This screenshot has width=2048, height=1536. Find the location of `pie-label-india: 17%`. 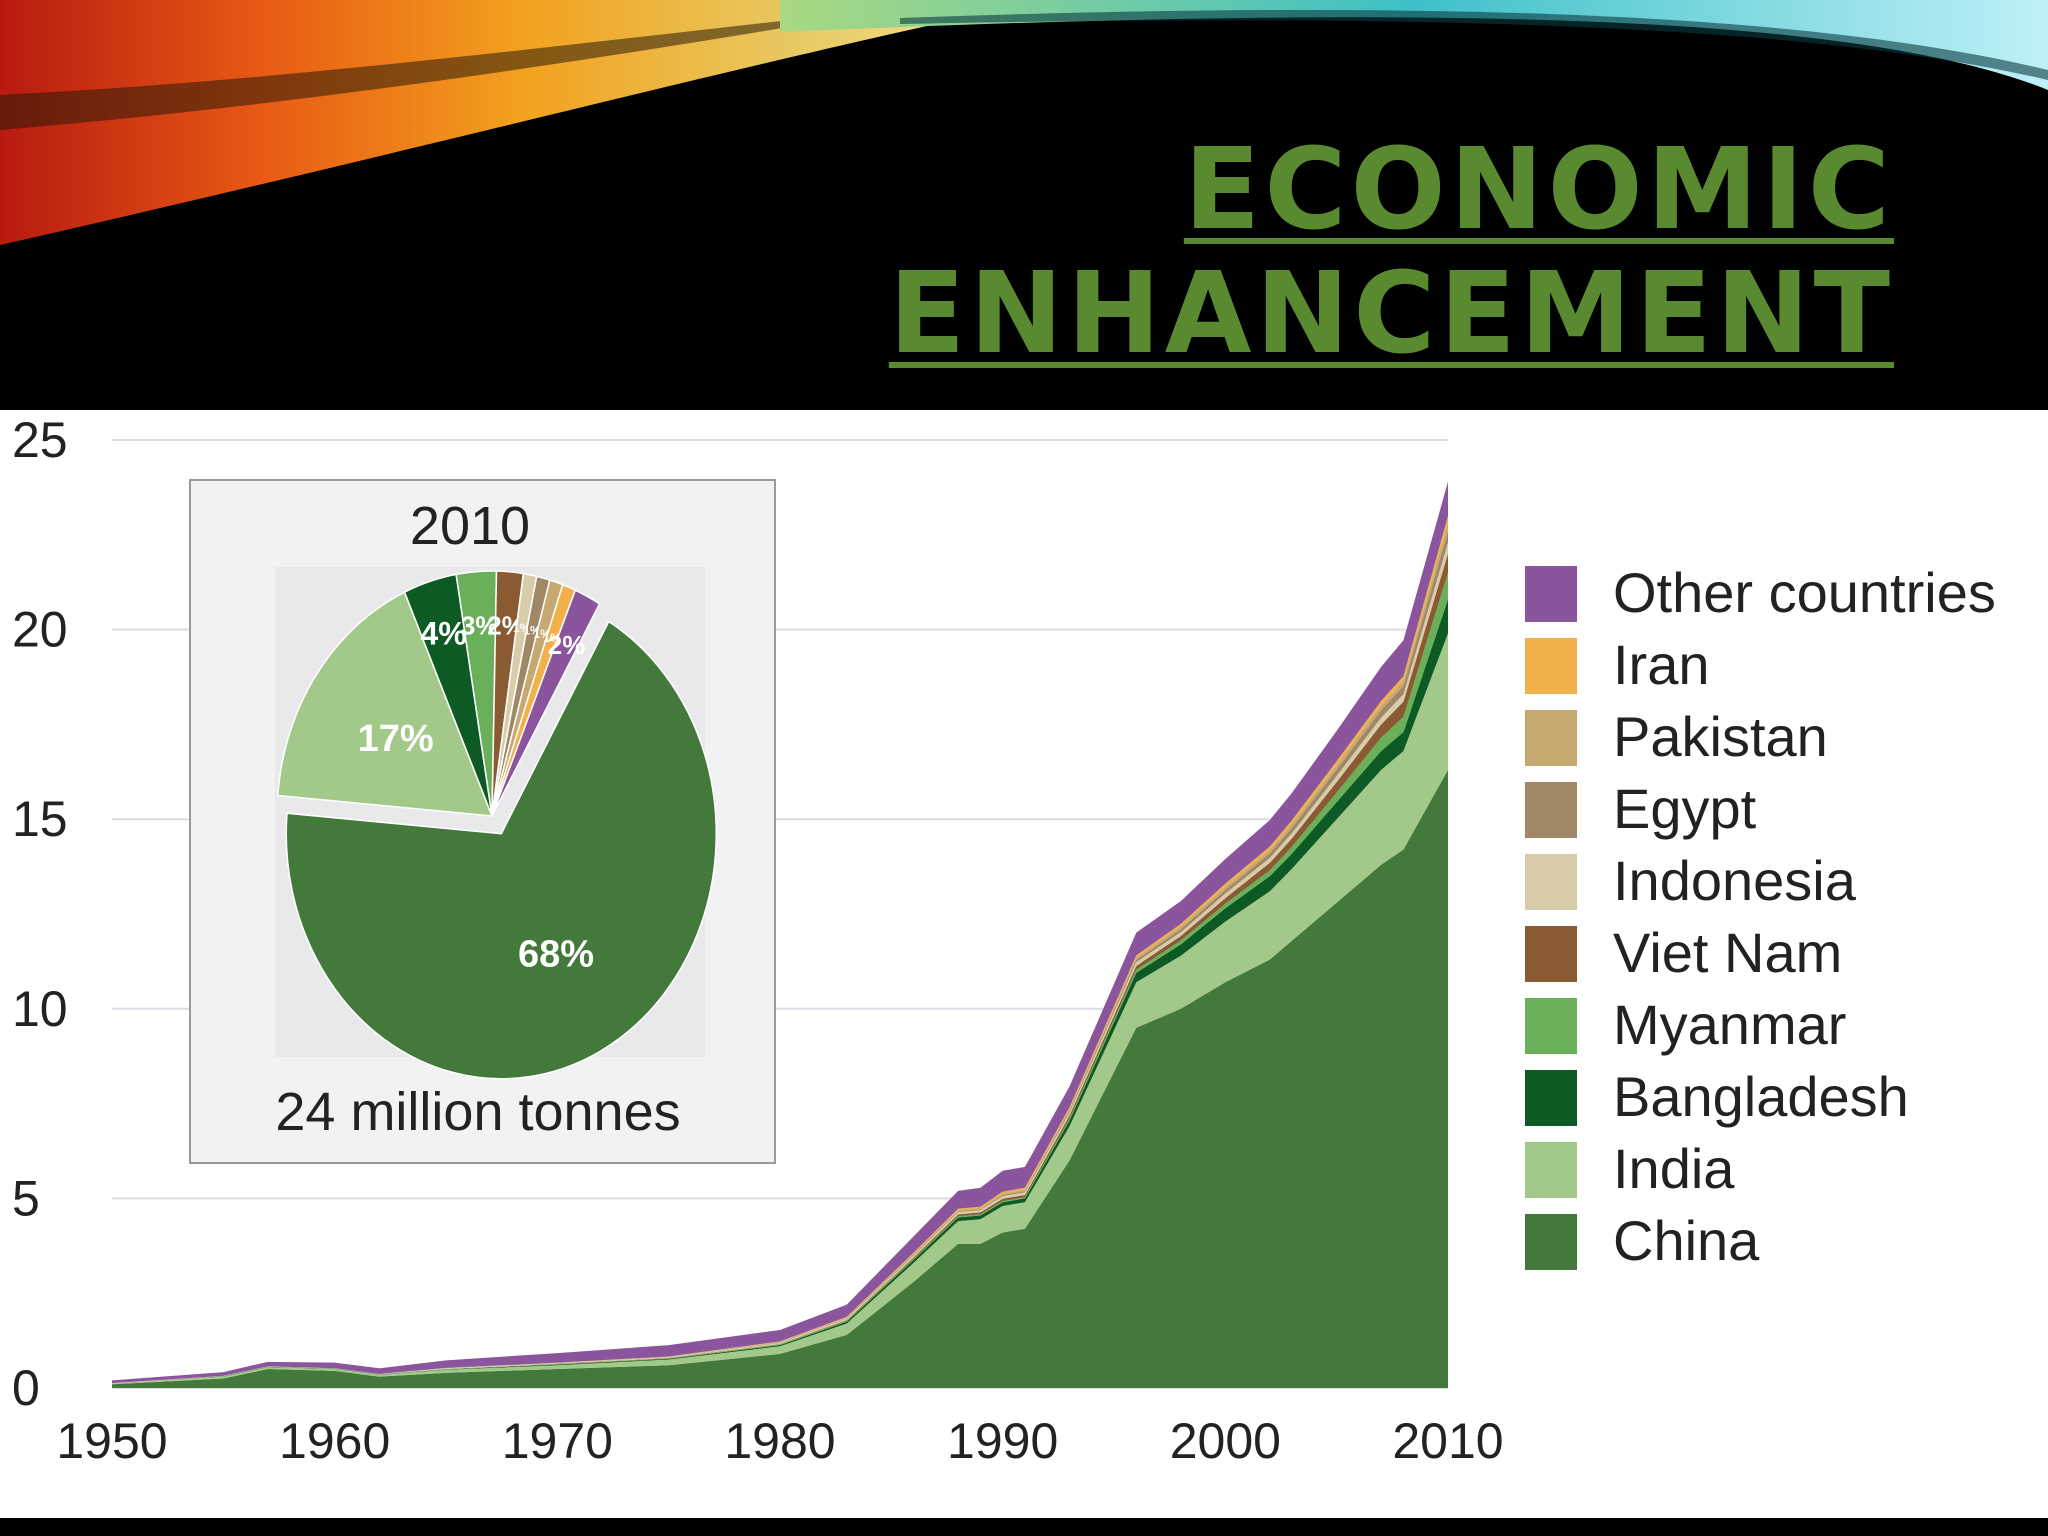

pie-label-india: 17% is located at coordinates (396, 739).